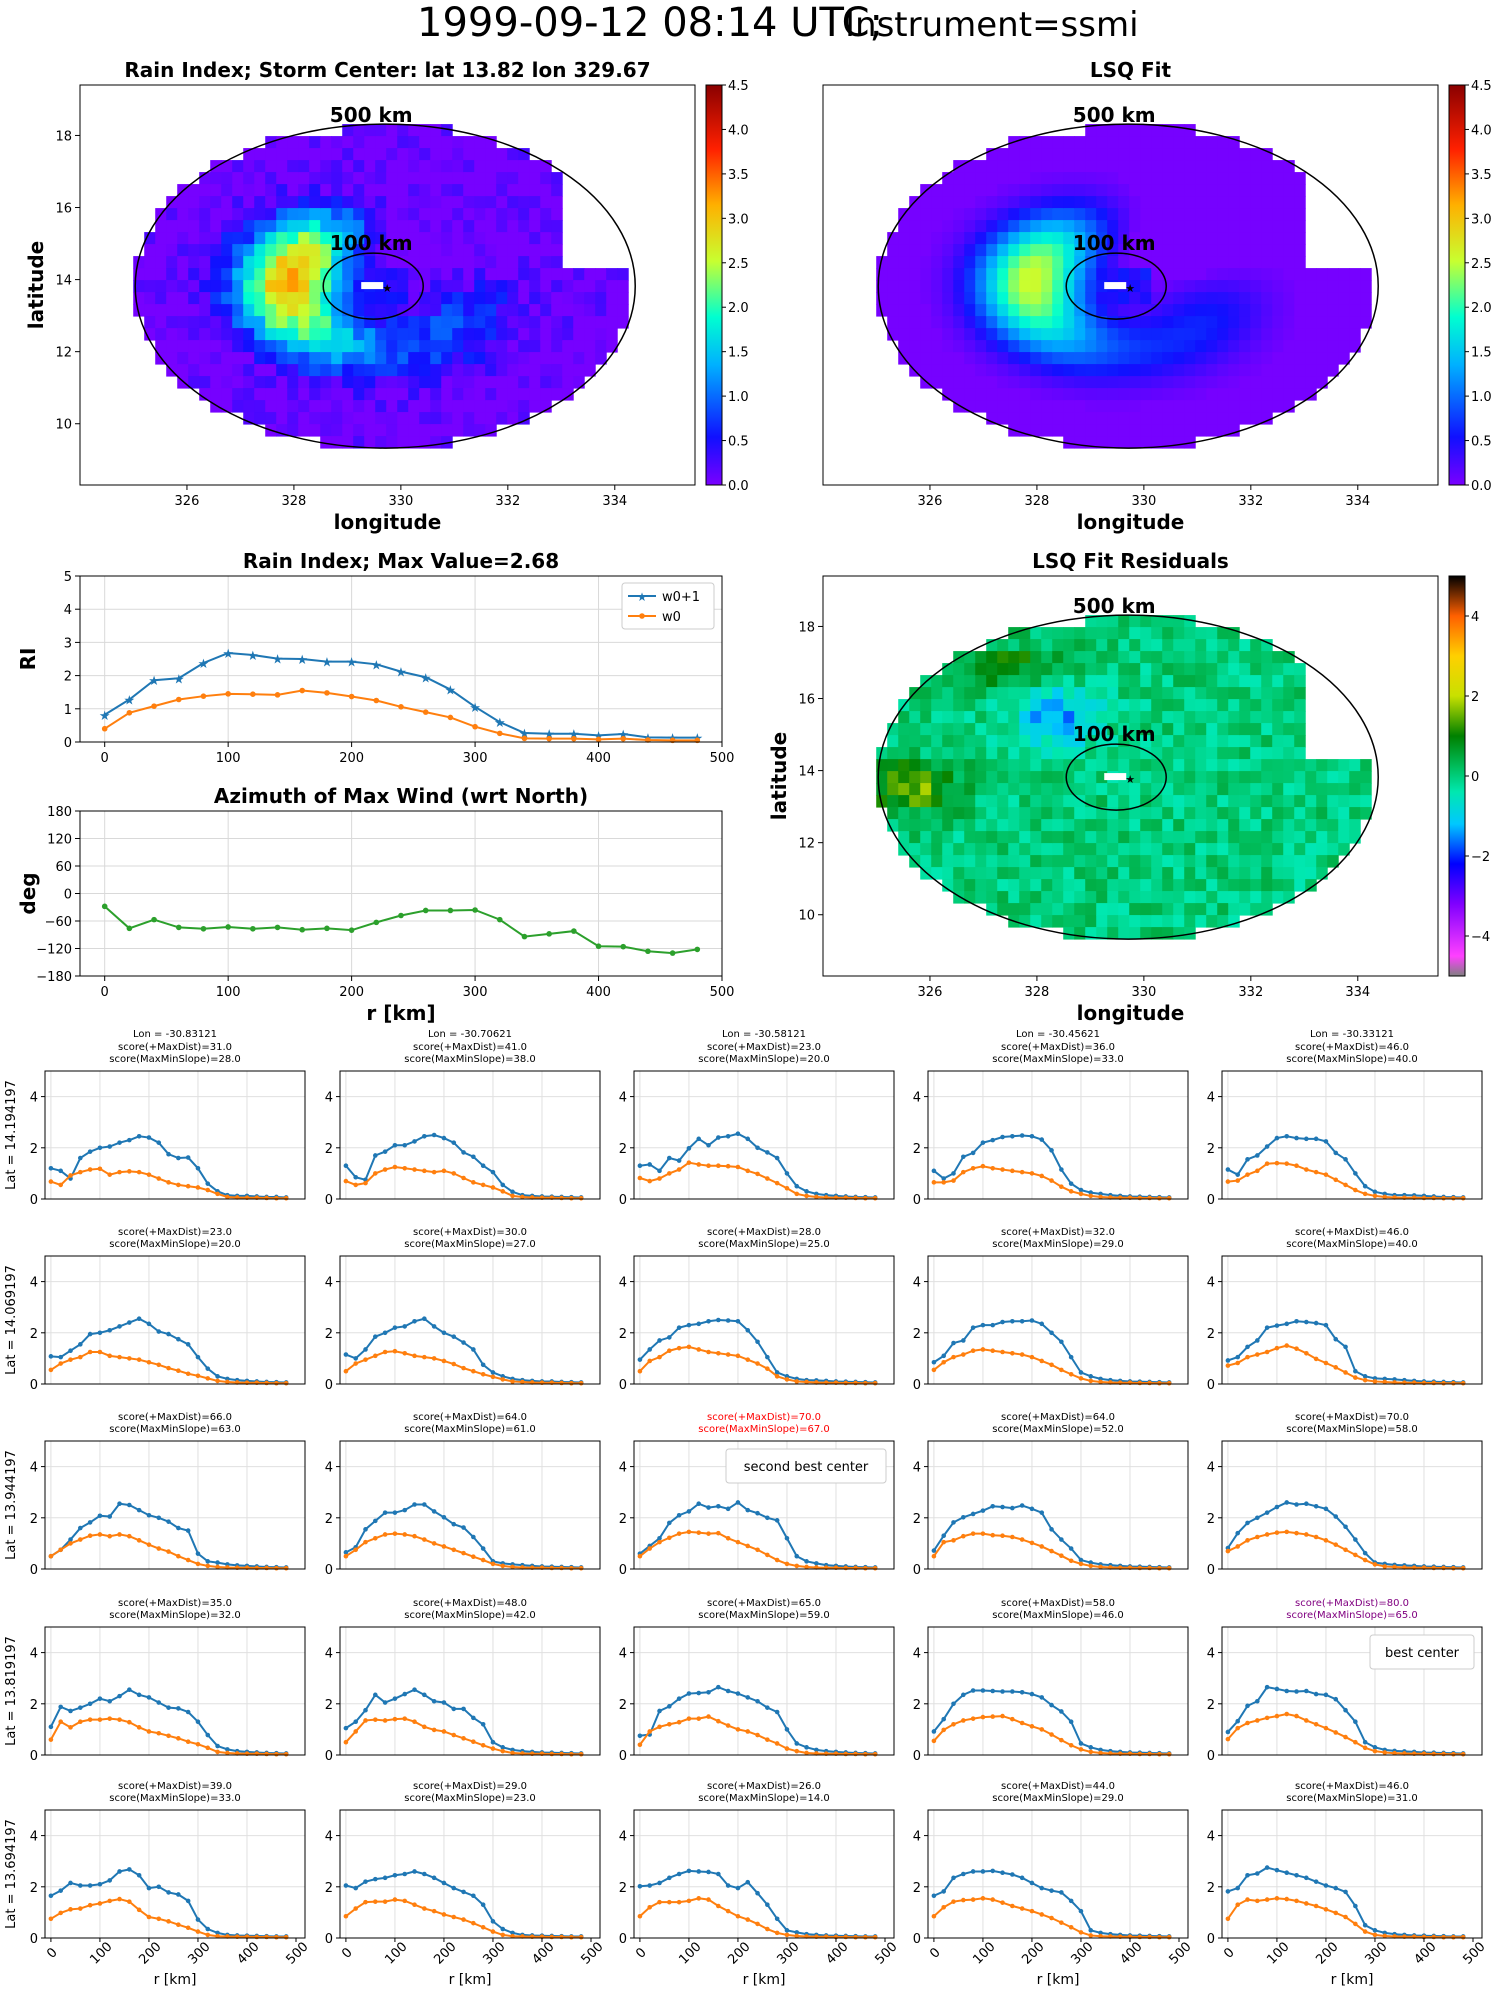  I want to click on azimuth-profile-ytick-label: −120, so click(54, 950).